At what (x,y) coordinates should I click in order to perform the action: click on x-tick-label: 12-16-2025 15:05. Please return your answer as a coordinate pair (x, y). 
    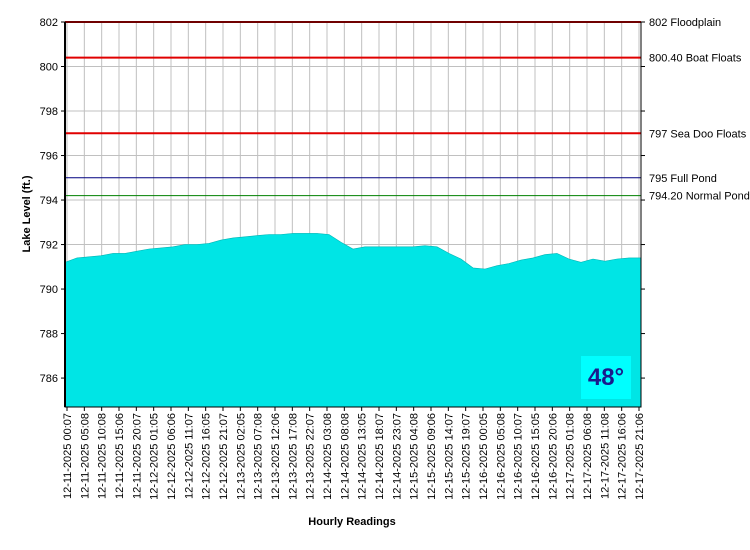
    Looking at the image, I should click on (536, 456).